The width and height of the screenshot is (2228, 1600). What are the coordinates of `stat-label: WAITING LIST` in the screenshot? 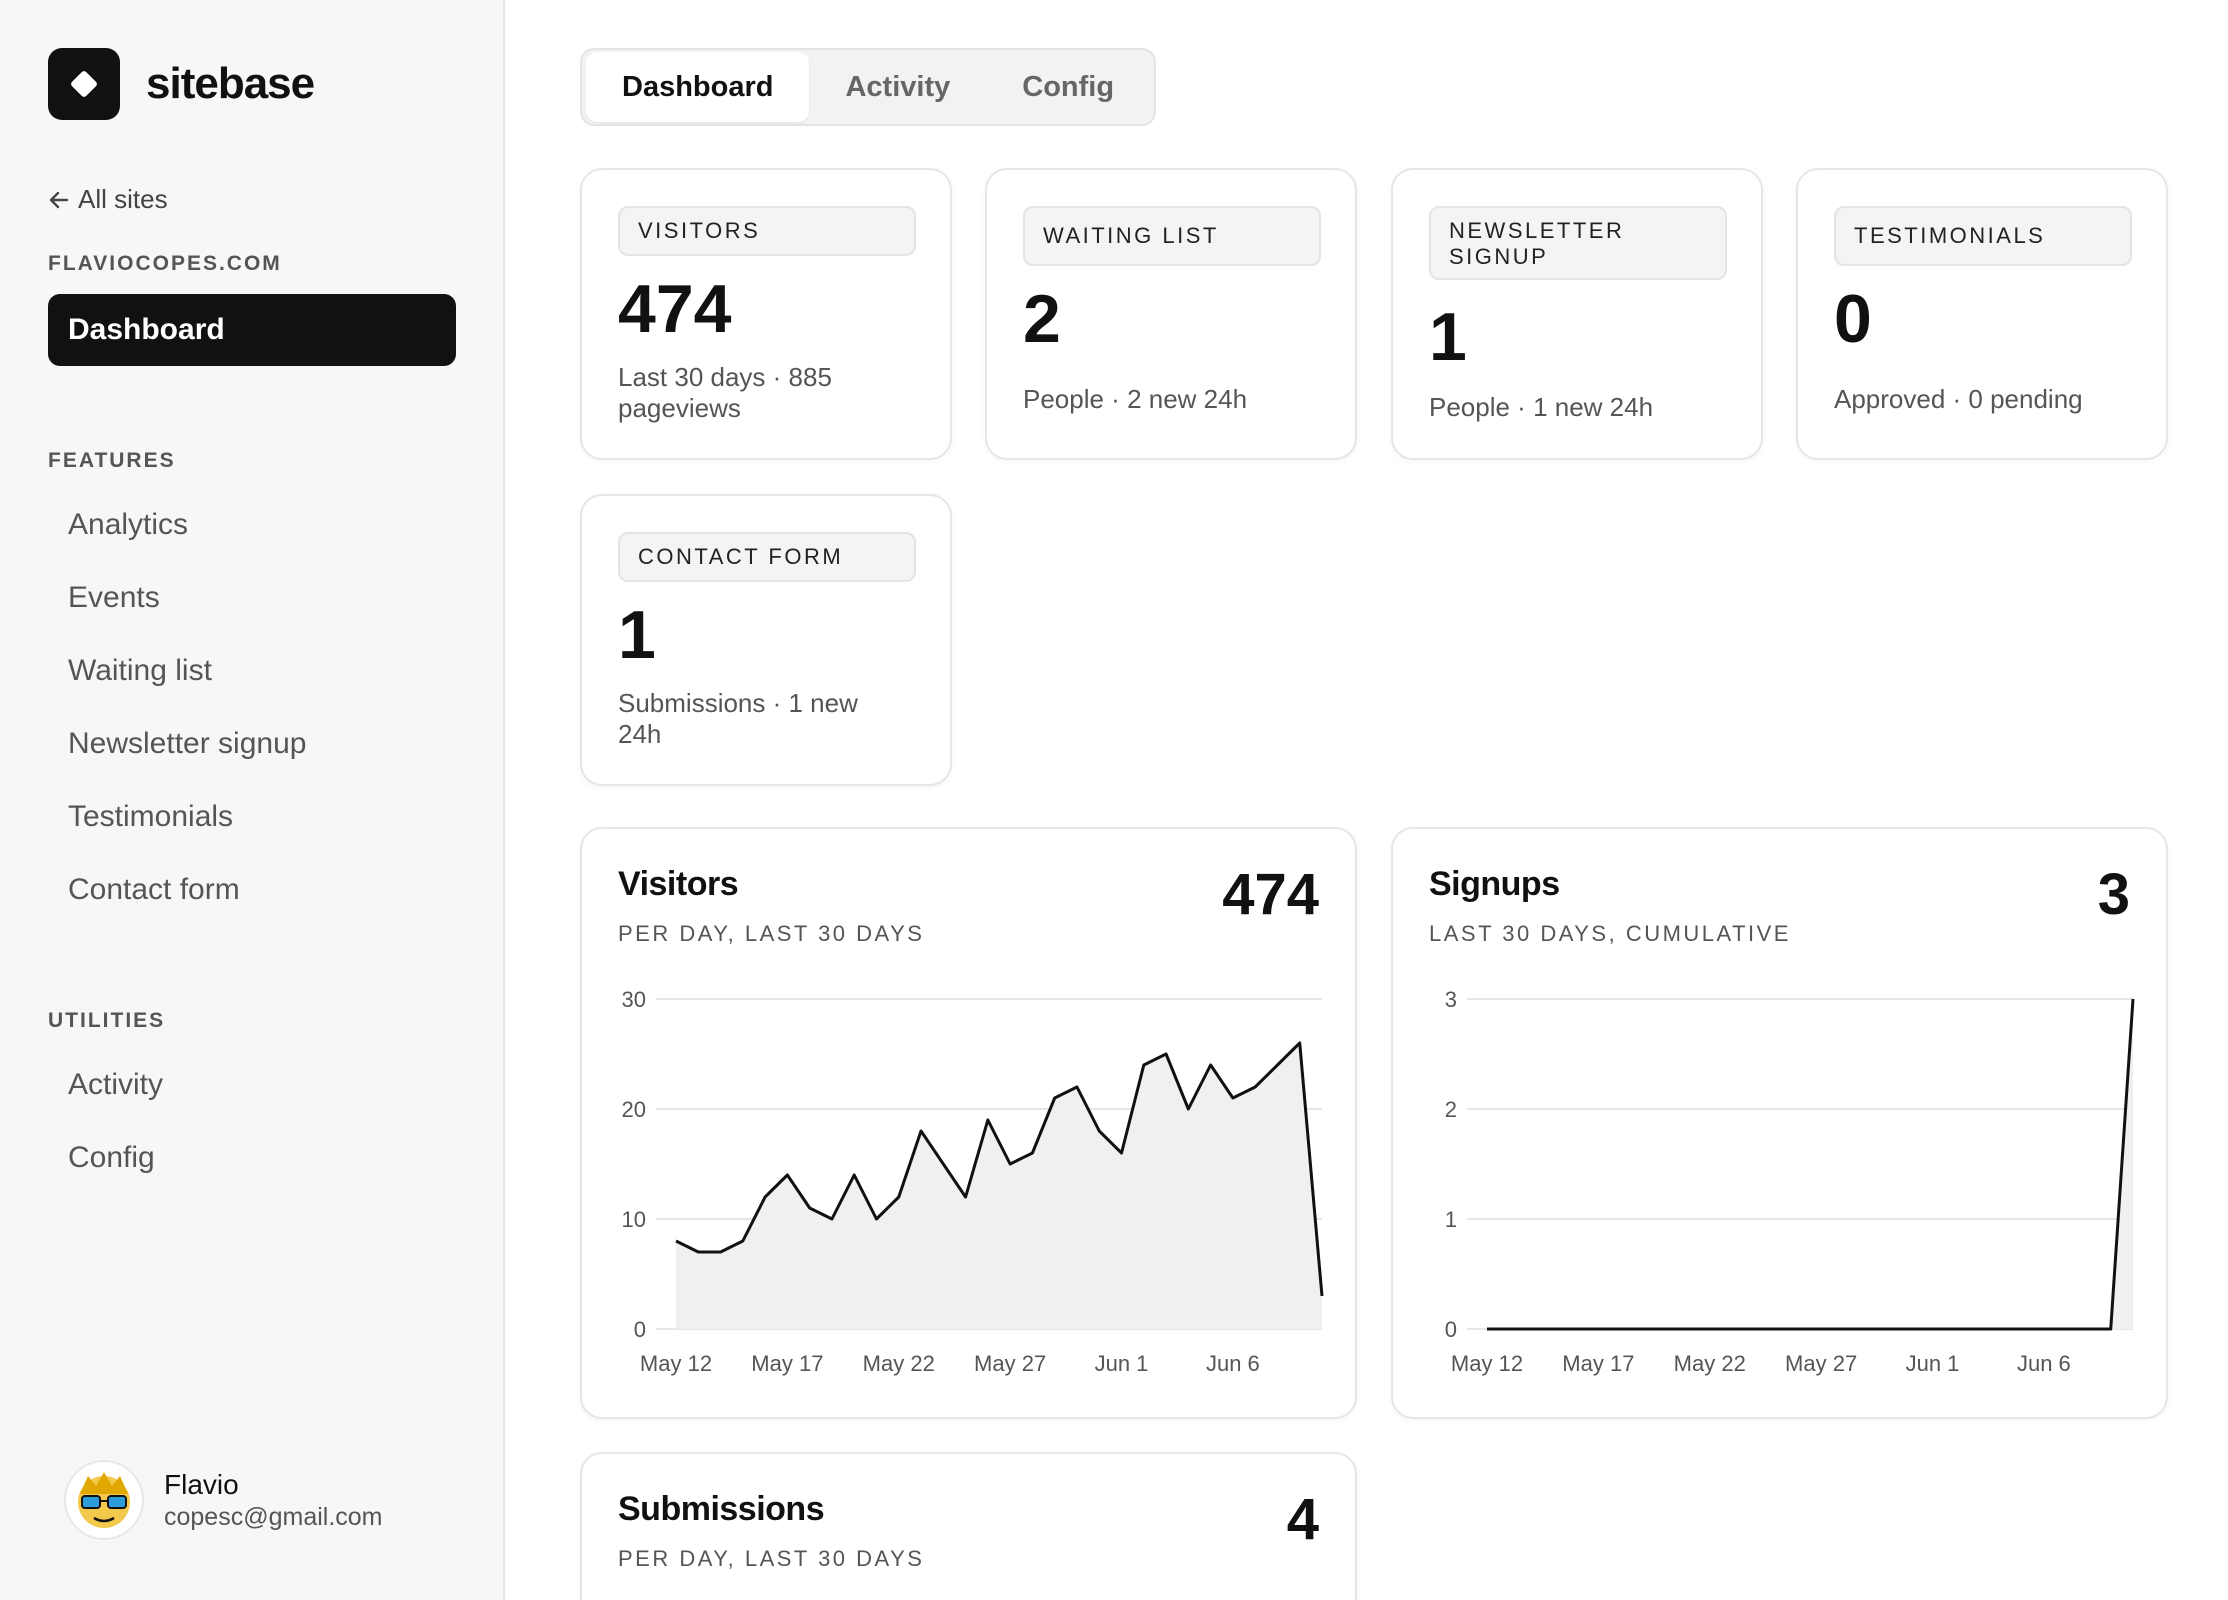 It's located at (1172, 236).